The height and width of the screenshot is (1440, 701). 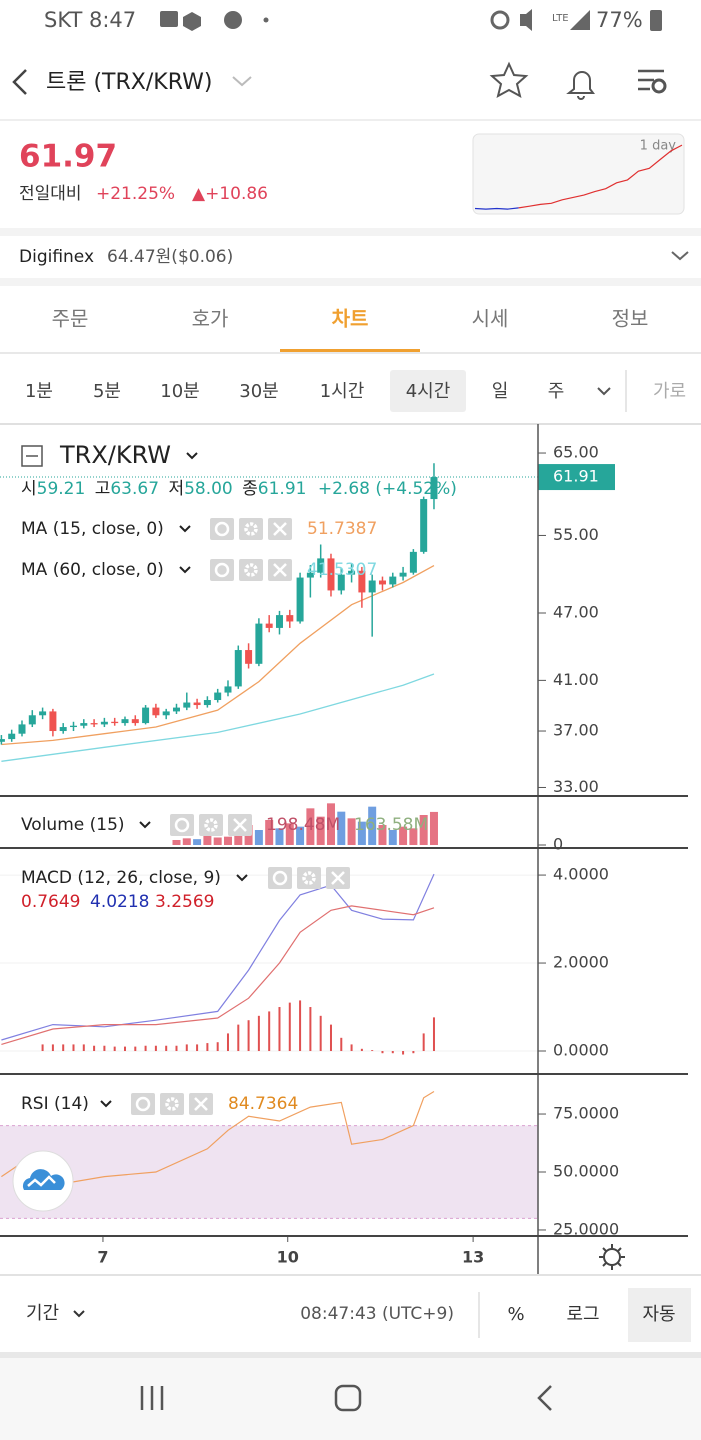 What do you see at coordinates (102, 1257) in the screenshot?
I see `x-tick-label: 7` at bounding box center [102, 1257].